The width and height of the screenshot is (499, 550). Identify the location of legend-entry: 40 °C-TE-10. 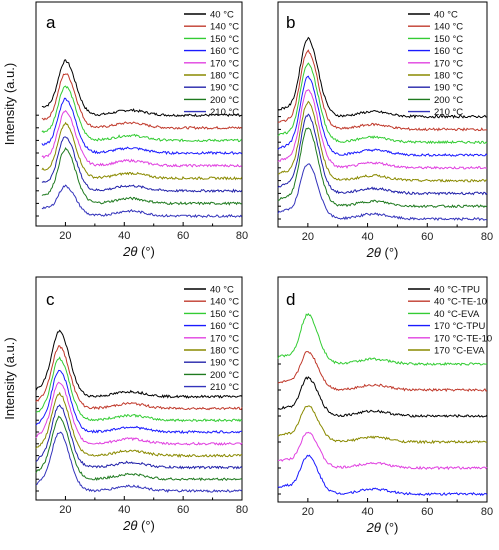
(460, 302).